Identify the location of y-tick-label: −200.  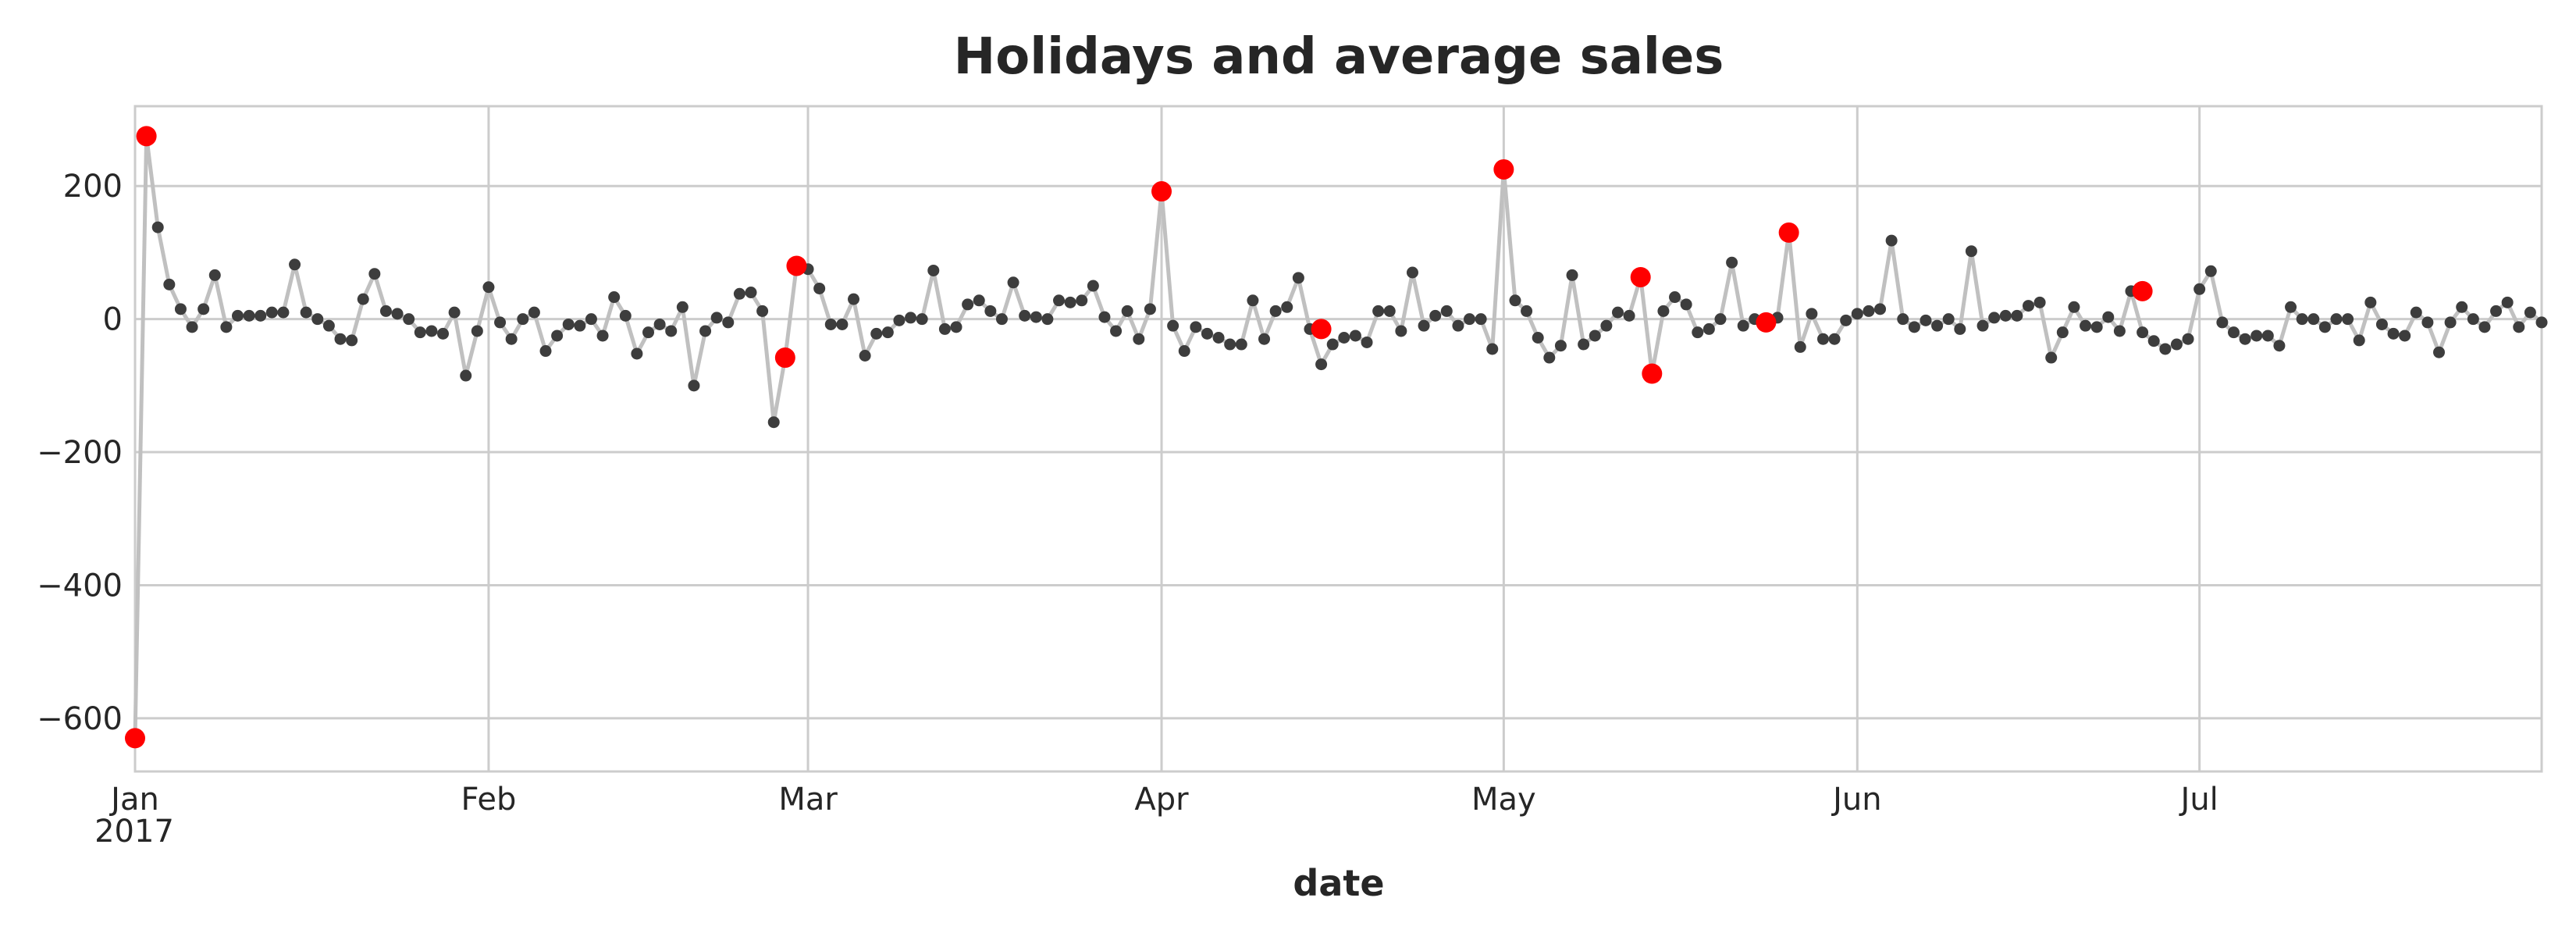
(80, 453).